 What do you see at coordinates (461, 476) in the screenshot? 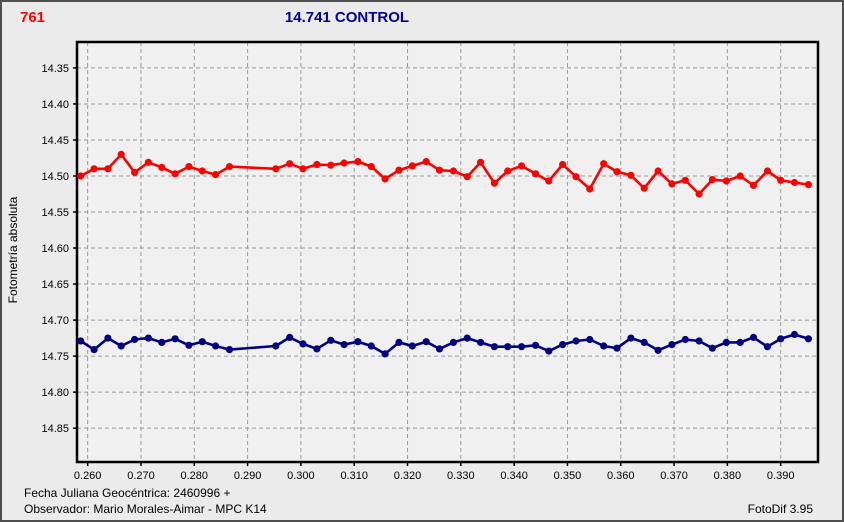
I see `x-tick-label: 0.330` at bounding box center [461, 476].